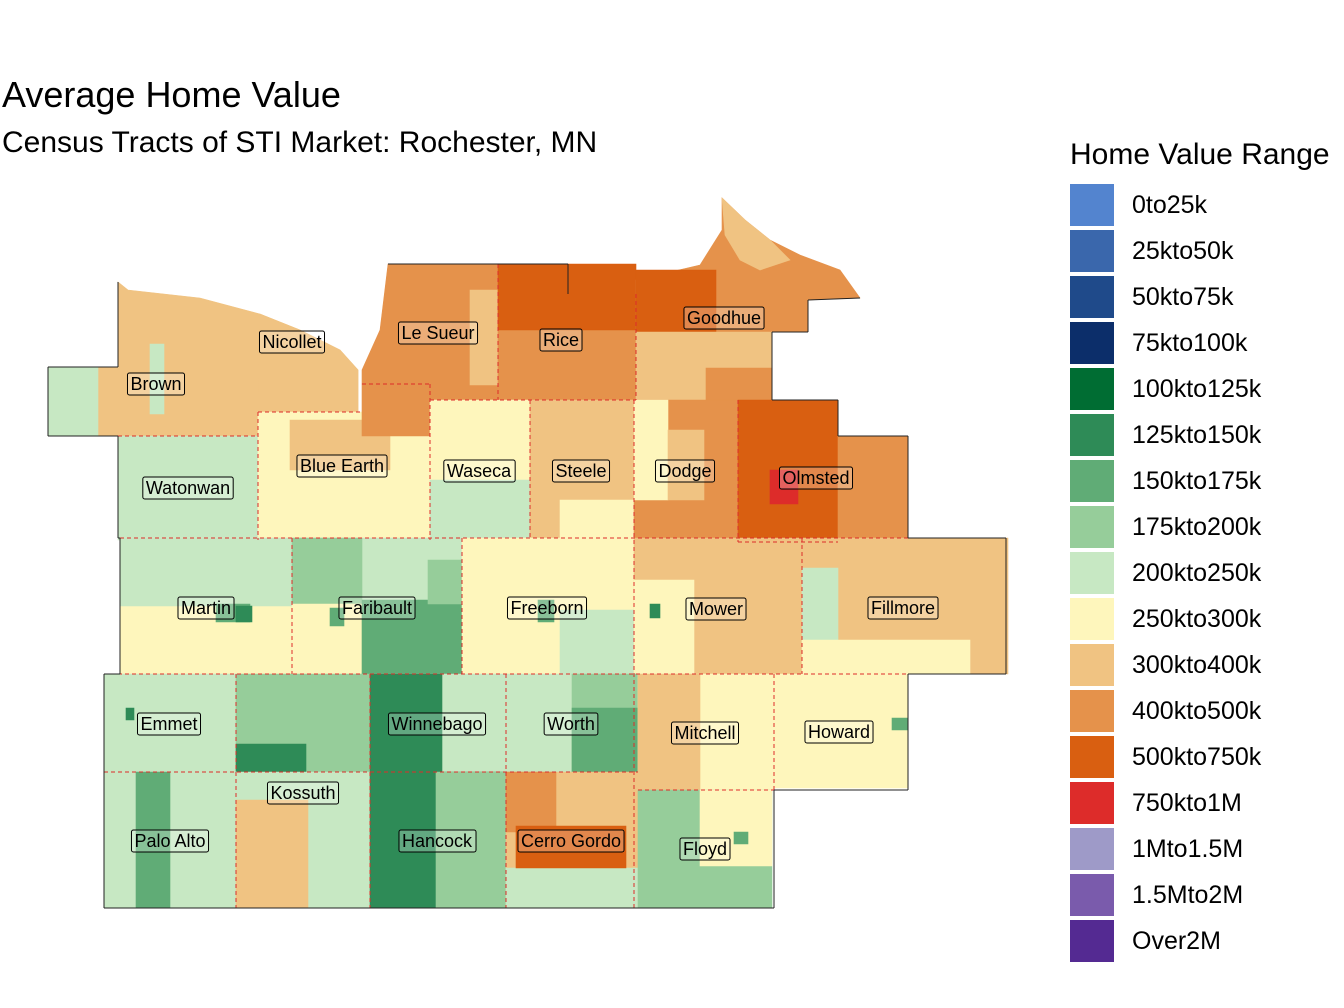 The height and width of the screenshot is (1008, 1344). I want to click on county-name: Mower, so click(716, 609).